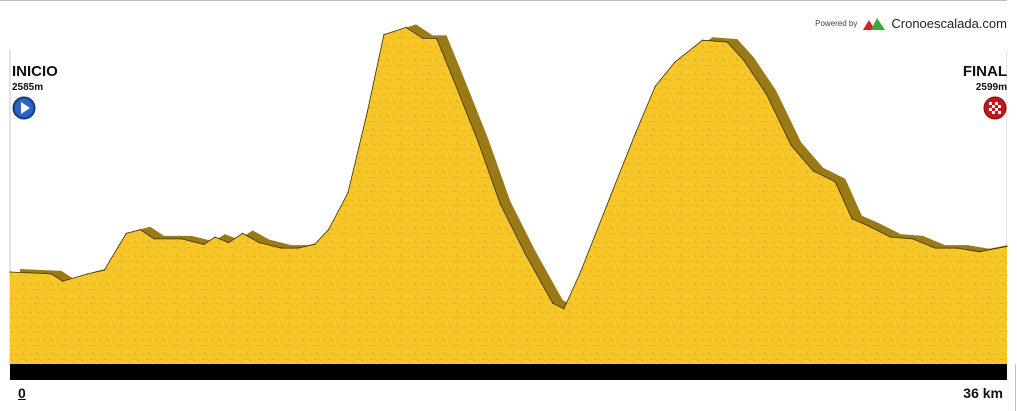 This screenshot has height=411, width=1017. I want to click on right-margin, so click(1012, 182).